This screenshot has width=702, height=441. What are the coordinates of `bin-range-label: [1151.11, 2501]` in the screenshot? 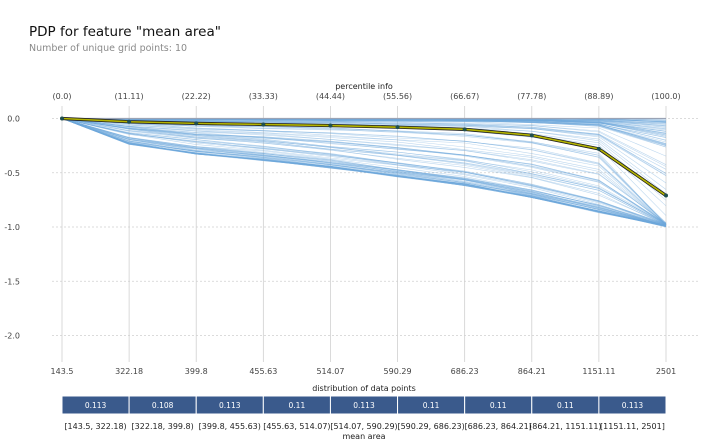 It's located at (632, 426).